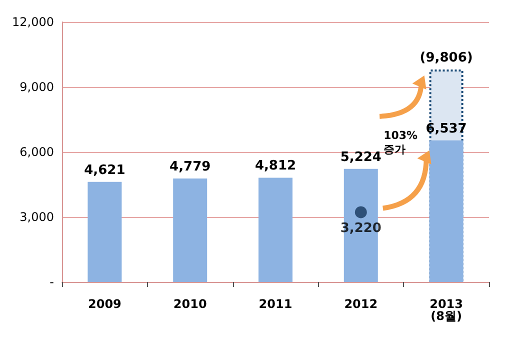  What do you see at coordinates (105, 170) in the screenshot?
I see `data-label: 4,621` at bounding box center [105, 170].